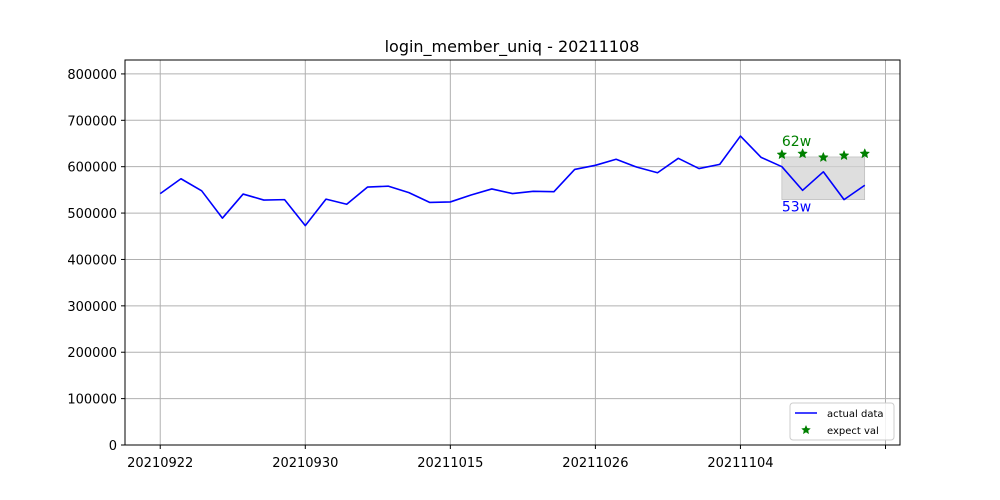 Image resolution: width=1000 pixels, height=500 pixels. Describe the element at coordinates (506, 458) in the screenshot. I see `x-axis: 20210922 20210930 20211015 20211026 20211104` at that location.